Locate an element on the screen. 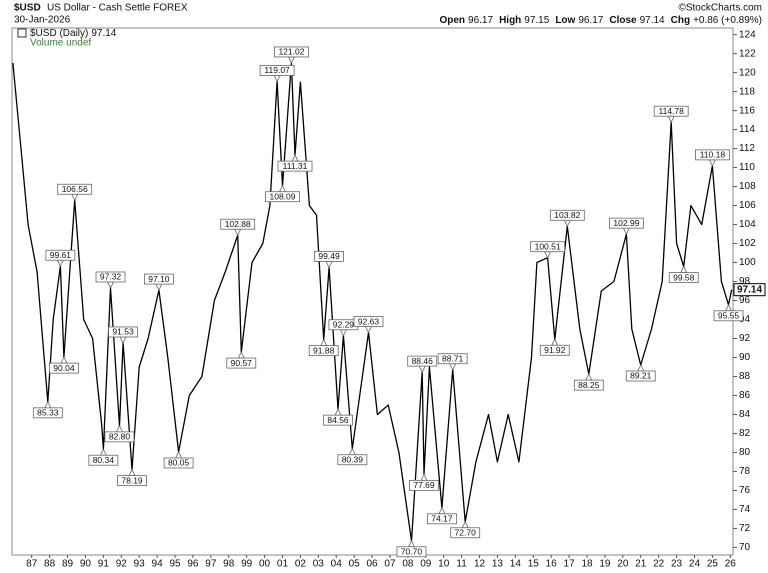 The width and height of the screenshot is (768, 573). y-tick-label: 118 is located at coordinates (747, 91).